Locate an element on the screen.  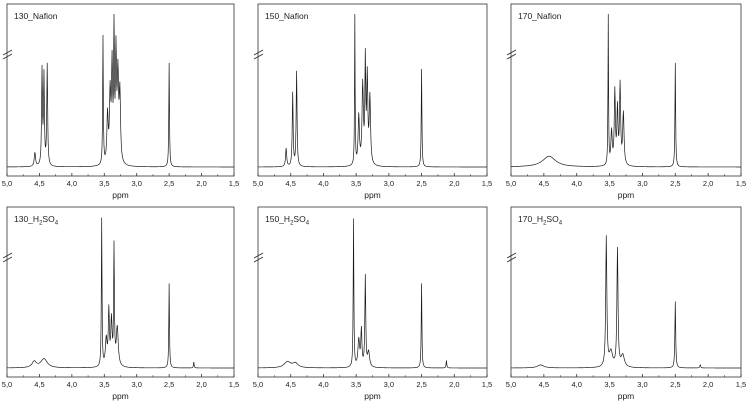
panel-title: 170_Nafion is located at coordinates (540, 16).